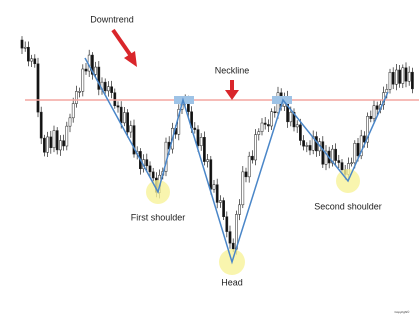 The width and height of the screenshot is (419, 329). Describe the element at coordinates (402, 312) in the screenshot. I see `copyright: Copyright©` at that location.